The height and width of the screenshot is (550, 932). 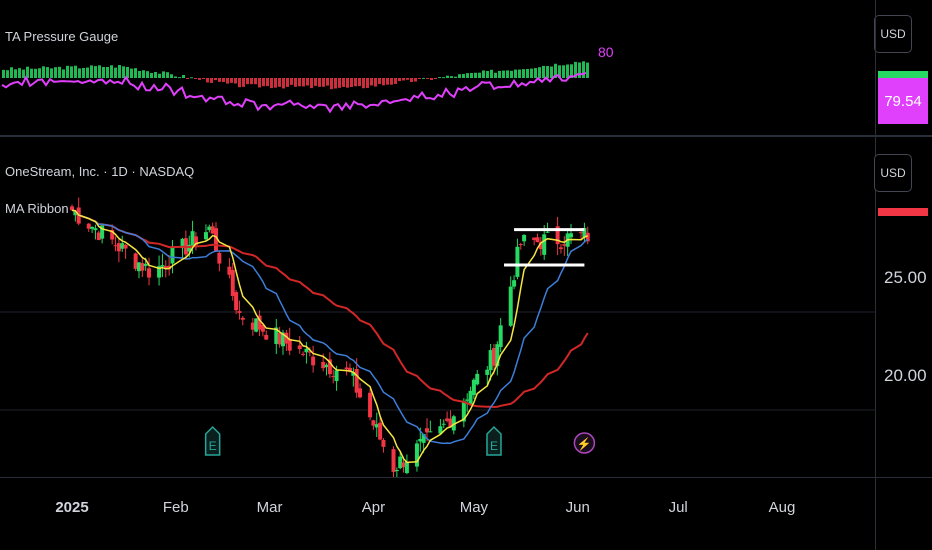 I want to click on indicator-axis-tag: 79.54, so click(x=903, y=101).